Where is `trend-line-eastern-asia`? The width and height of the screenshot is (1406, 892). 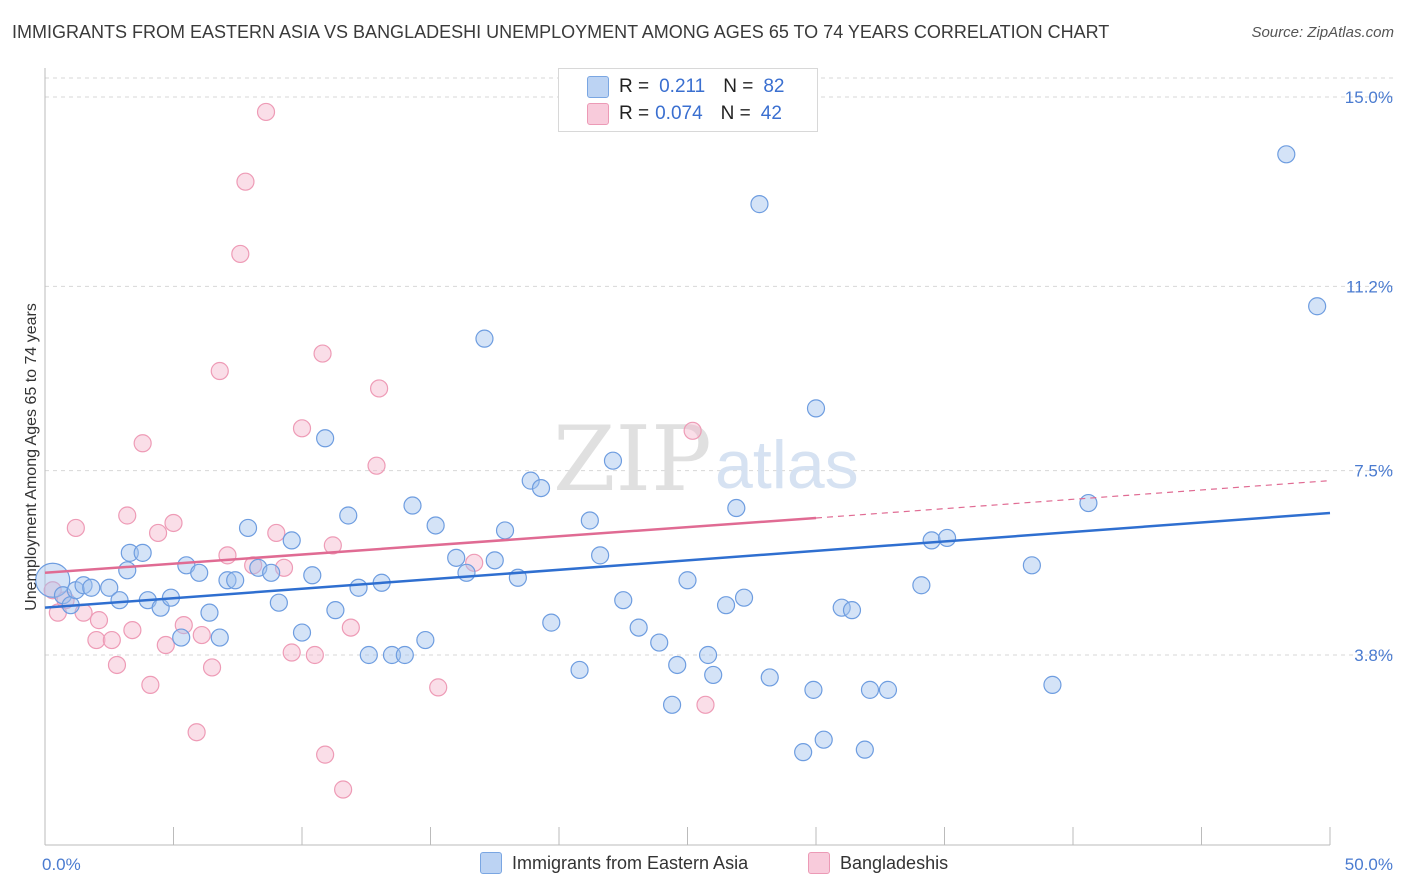 trend-line-eastern-asia is located at coordinates (687, 560).